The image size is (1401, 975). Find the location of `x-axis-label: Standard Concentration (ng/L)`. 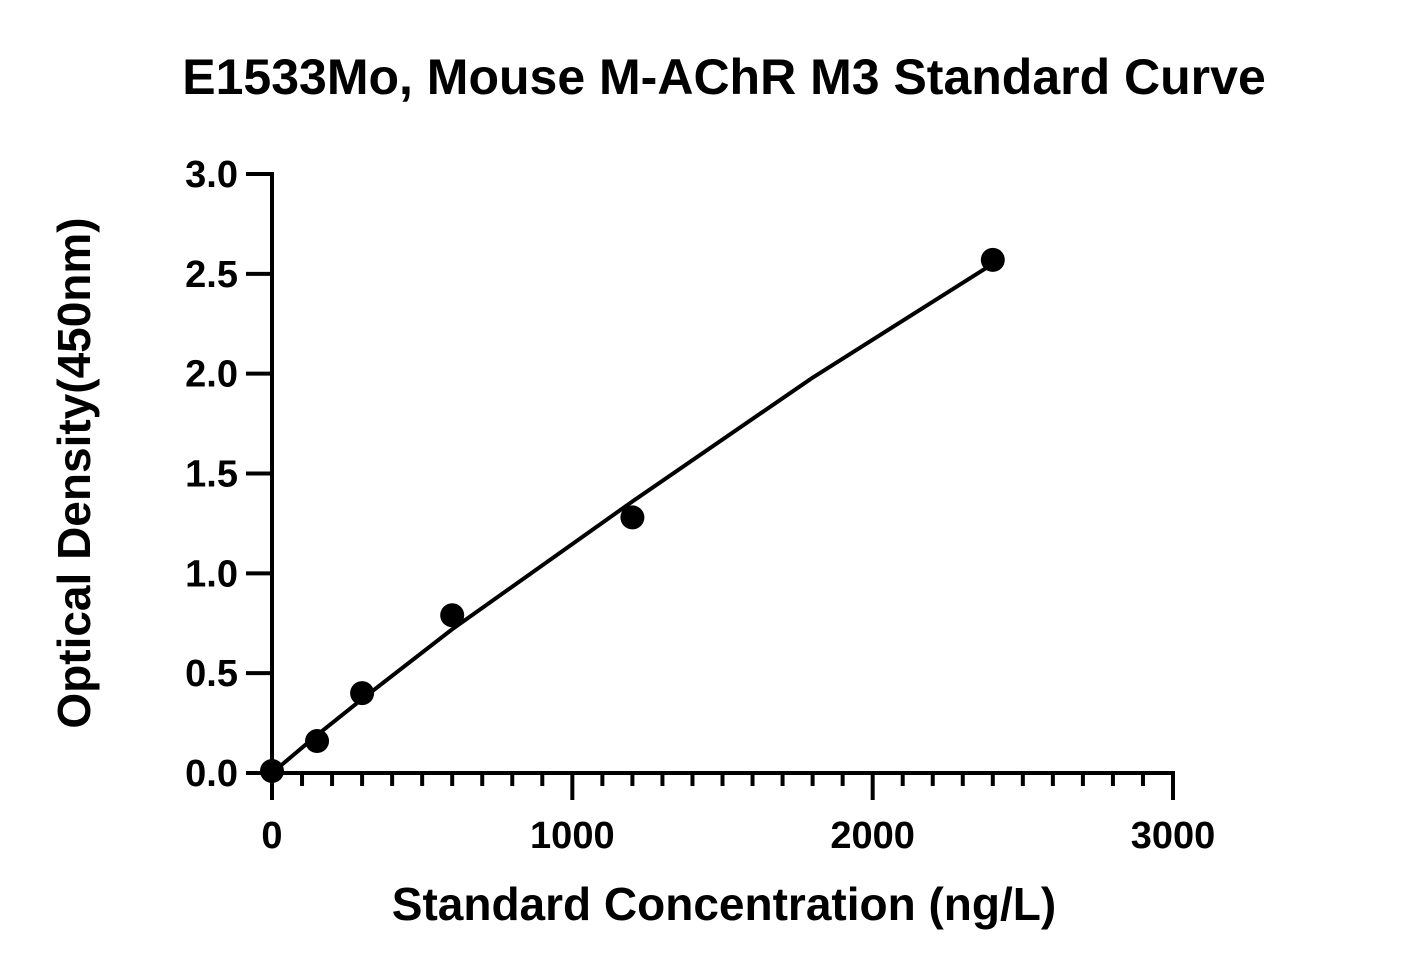

x-axis-label: Standard Concentration (ng/L) is located at coordinates (724, 904).